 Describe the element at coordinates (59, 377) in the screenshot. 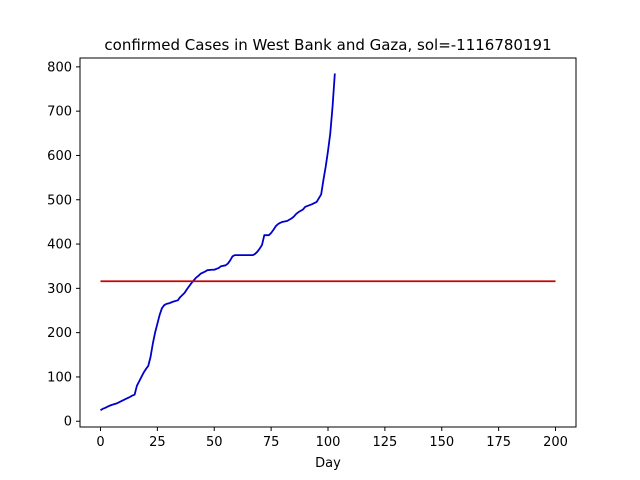

I see `y-tick-label: 100` at that location.